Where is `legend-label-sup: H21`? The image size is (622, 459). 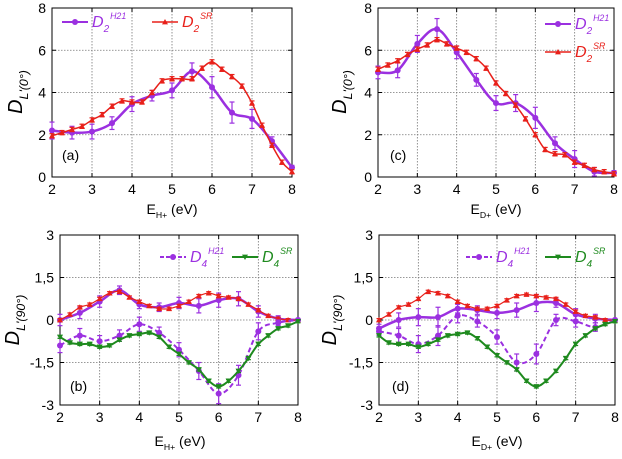
legend-label-sup: H21 is located at coordinates (216, 251).